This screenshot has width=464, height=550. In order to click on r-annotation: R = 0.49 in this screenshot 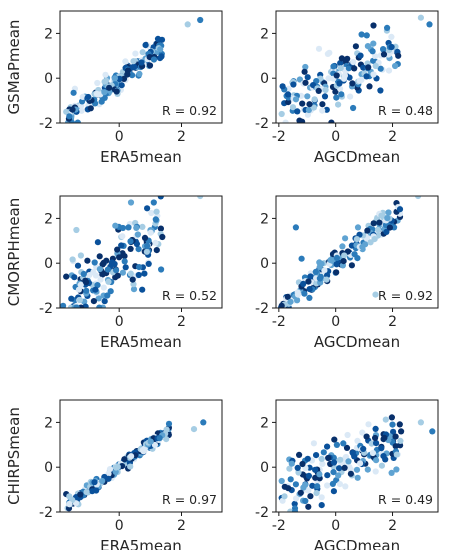, I will do `click(405, 499)`.